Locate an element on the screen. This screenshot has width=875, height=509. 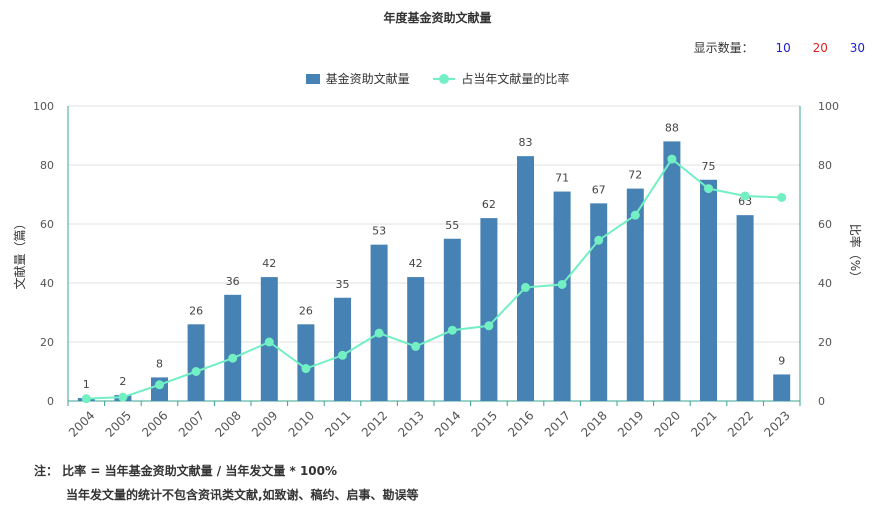
x-tick-label: 2013 is located at coordinates (410, 423).